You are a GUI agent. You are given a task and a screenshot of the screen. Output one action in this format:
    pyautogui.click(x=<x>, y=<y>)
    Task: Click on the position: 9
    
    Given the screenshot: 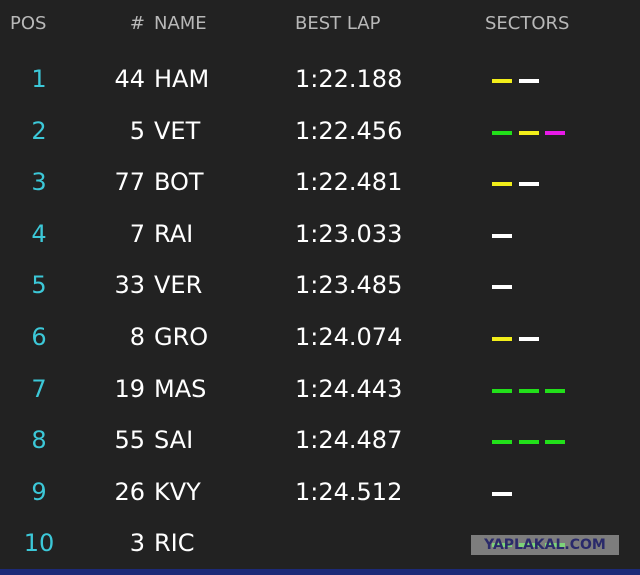 What is the action you would take?
    pyautogui.click(x=39, y=491)
    